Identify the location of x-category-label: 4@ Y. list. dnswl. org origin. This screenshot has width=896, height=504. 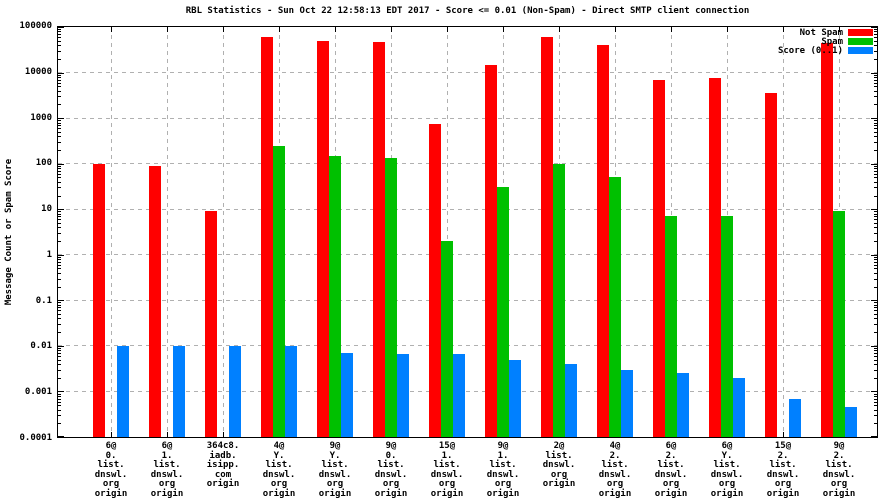
(279, 470).